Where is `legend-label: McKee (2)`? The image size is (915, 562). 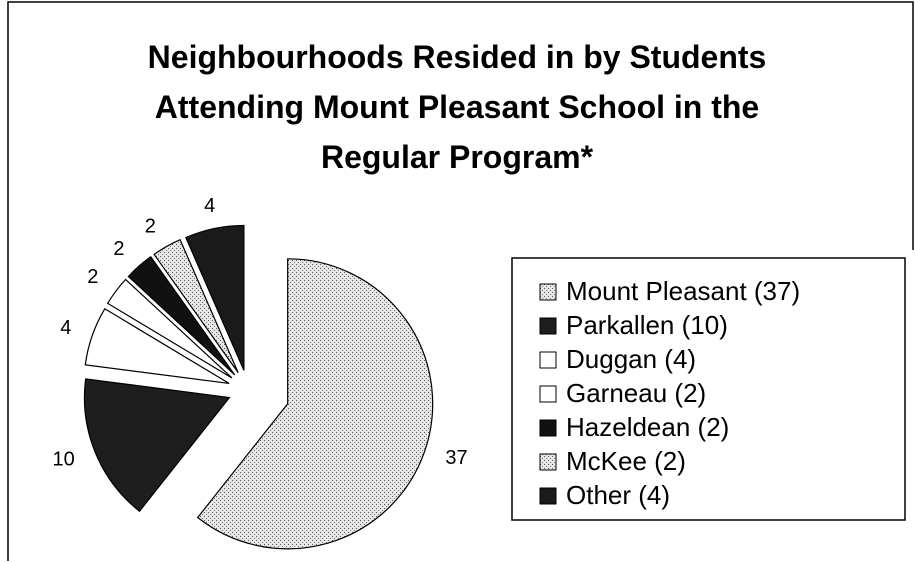 legend-label: McKee (2) is located at coordinates (626, 461).